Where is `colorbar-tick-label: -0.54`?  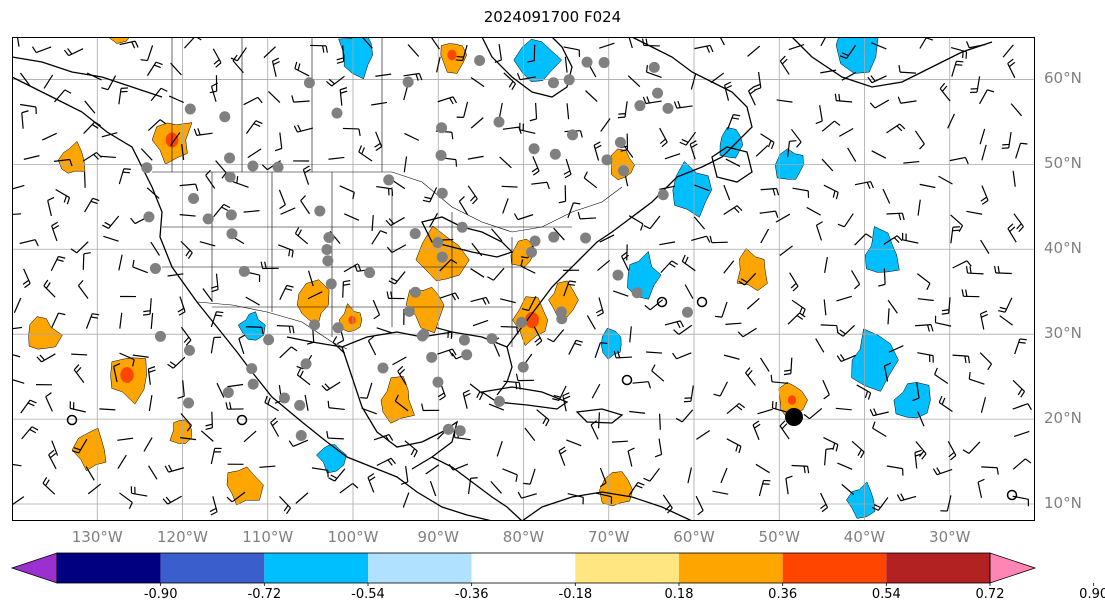 colorbar-tick-label: -0.54 is located at coordinates (368, 594).